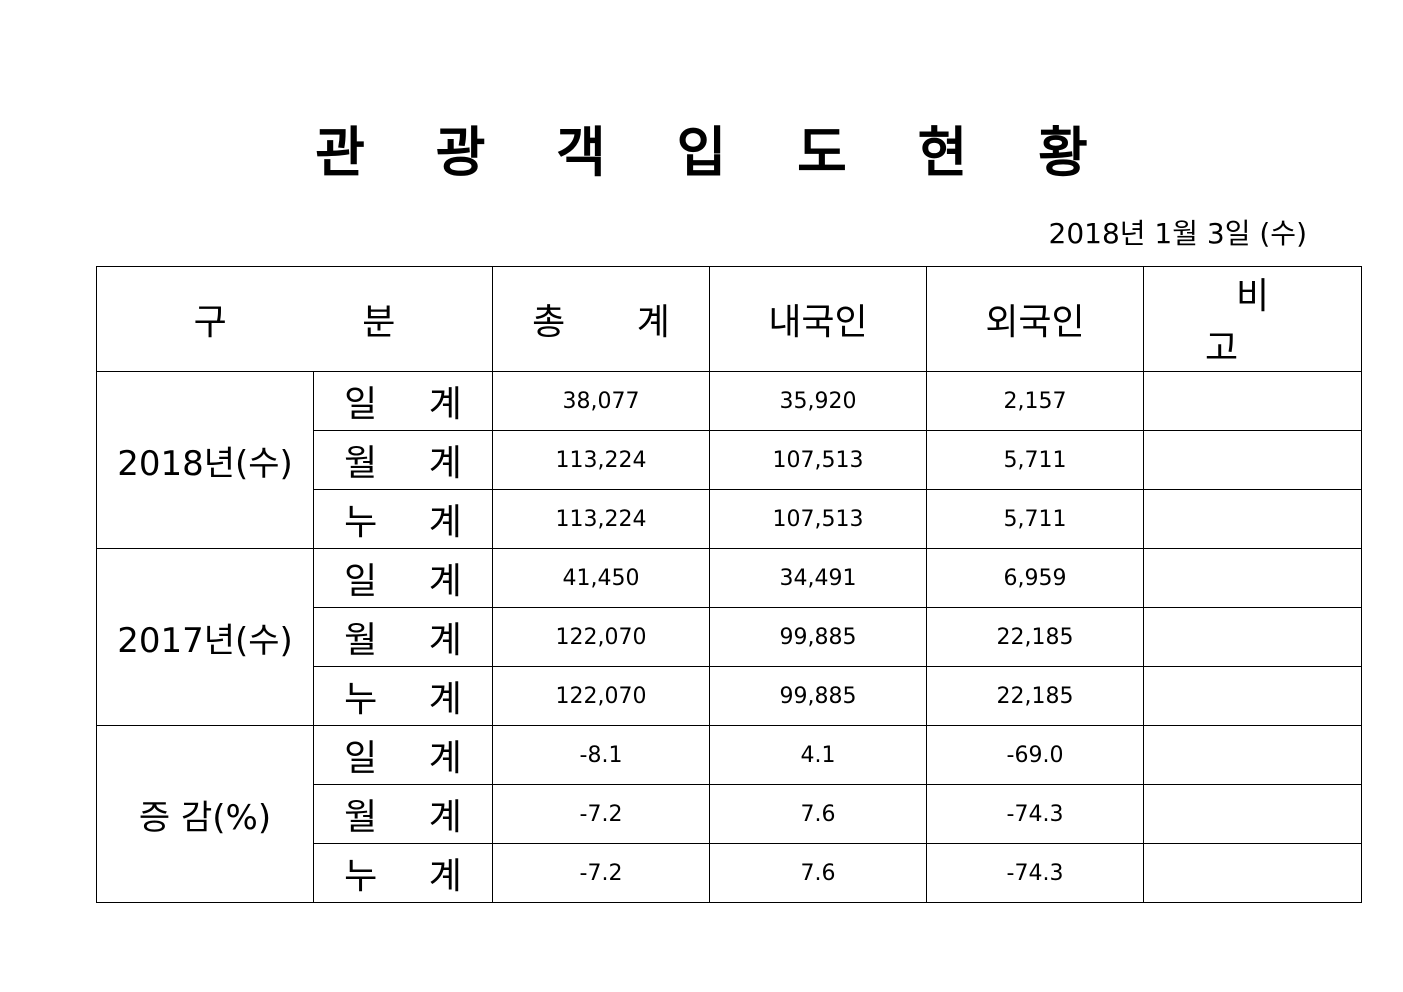 The image size is (1403, 992). I want to click on table-row: 누 계 113,224 107,513 5,711, so click(729, 519).